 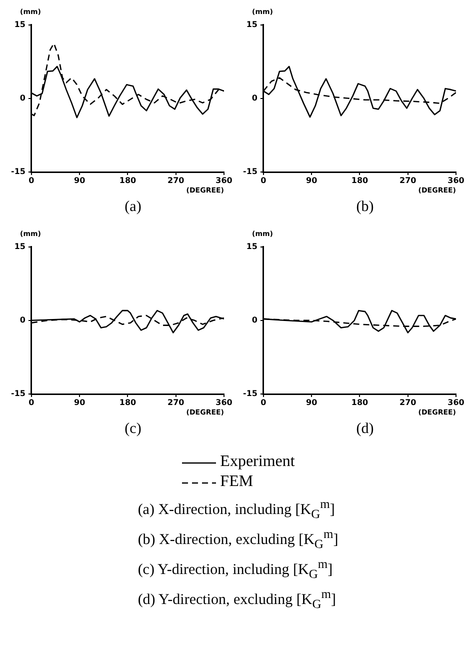 What do you see at coordinates (365, 207) in the screenshot?
I see `text: (b)` at bounding box center [365, 207].